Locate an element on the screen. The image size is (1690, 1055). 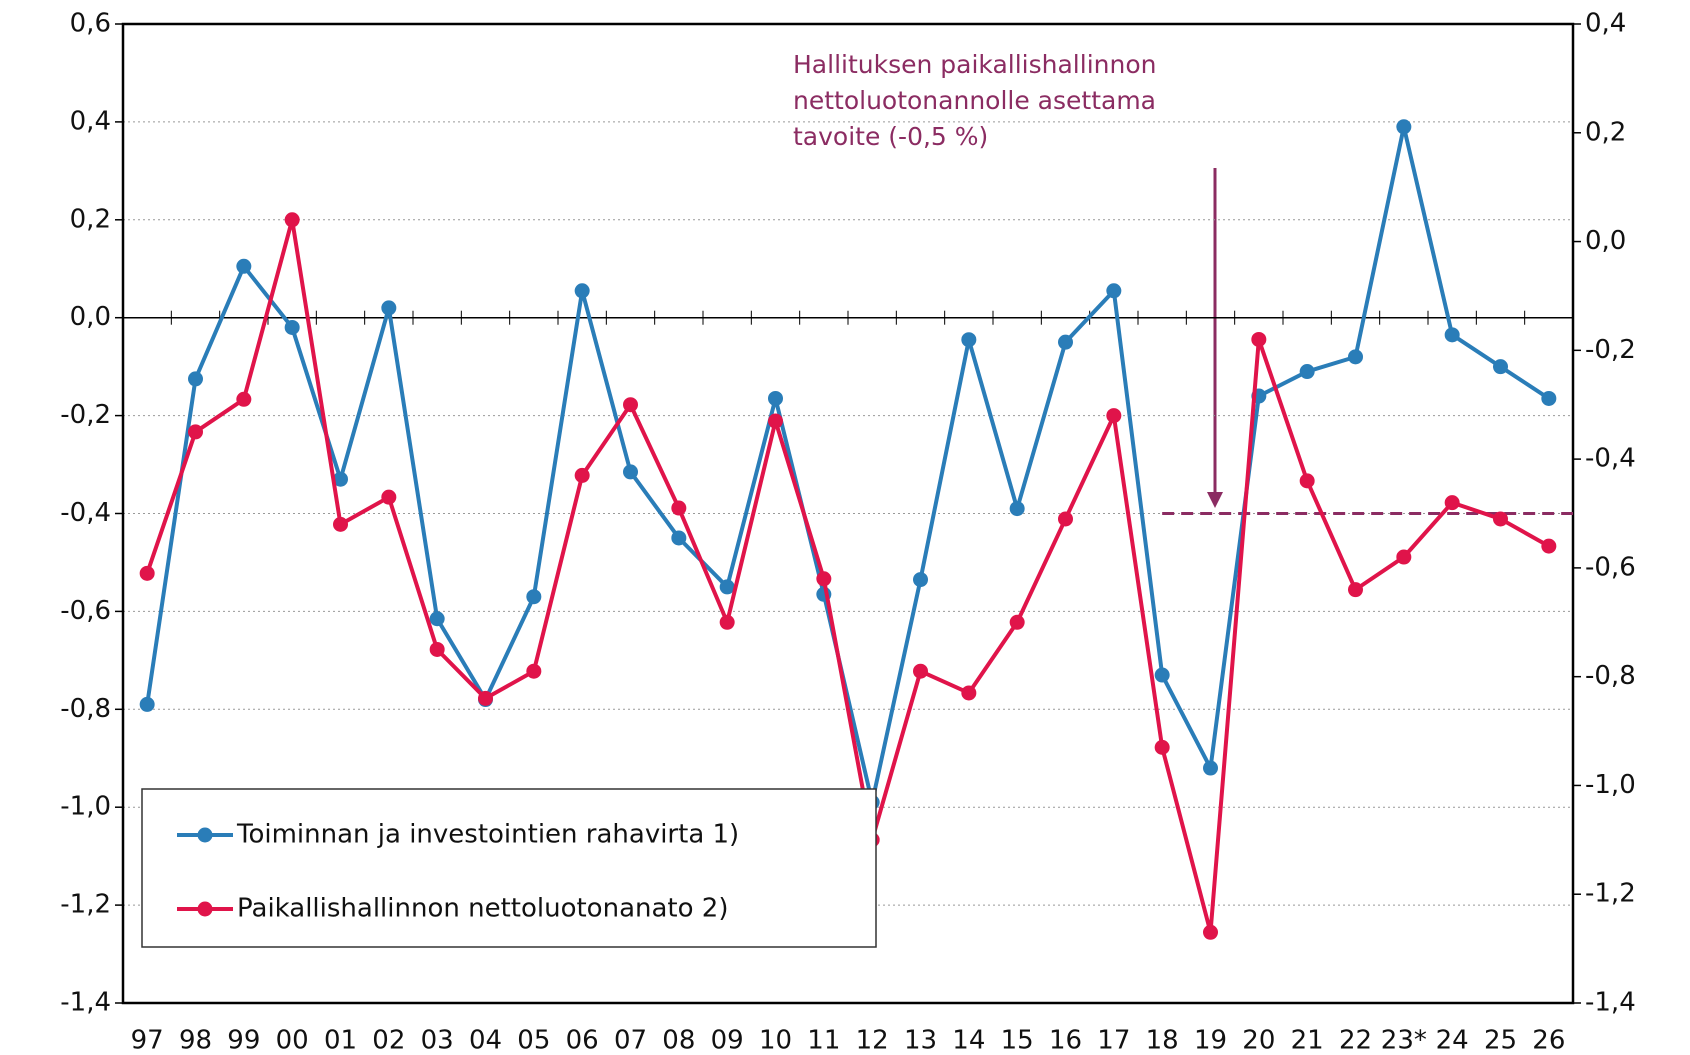
y-tick-label: -1,0 is located at coordinates (85, 807).